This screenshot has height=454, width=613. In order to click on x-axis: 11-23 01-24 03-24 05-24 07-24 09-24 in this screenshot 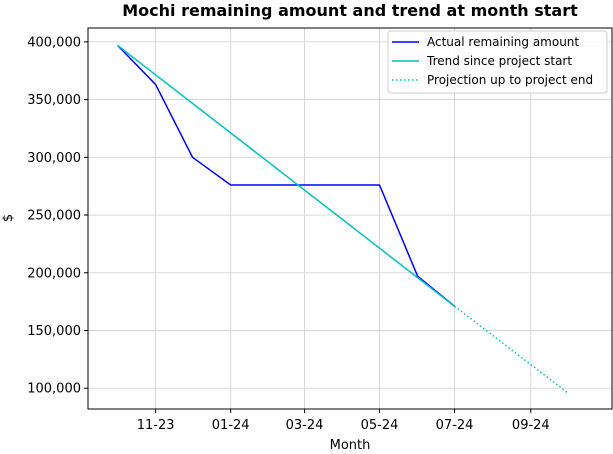, I will do `click(343, 421)`.